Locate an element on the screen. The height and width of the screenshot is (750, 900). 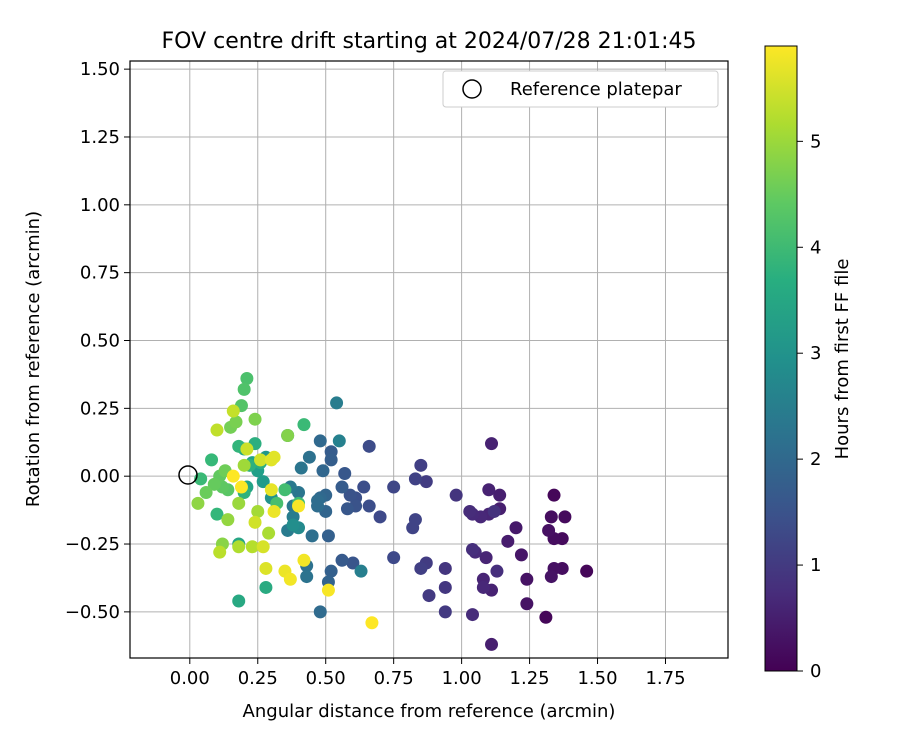
y-tick-label: 0.25 is located at coordinates (100, 408).